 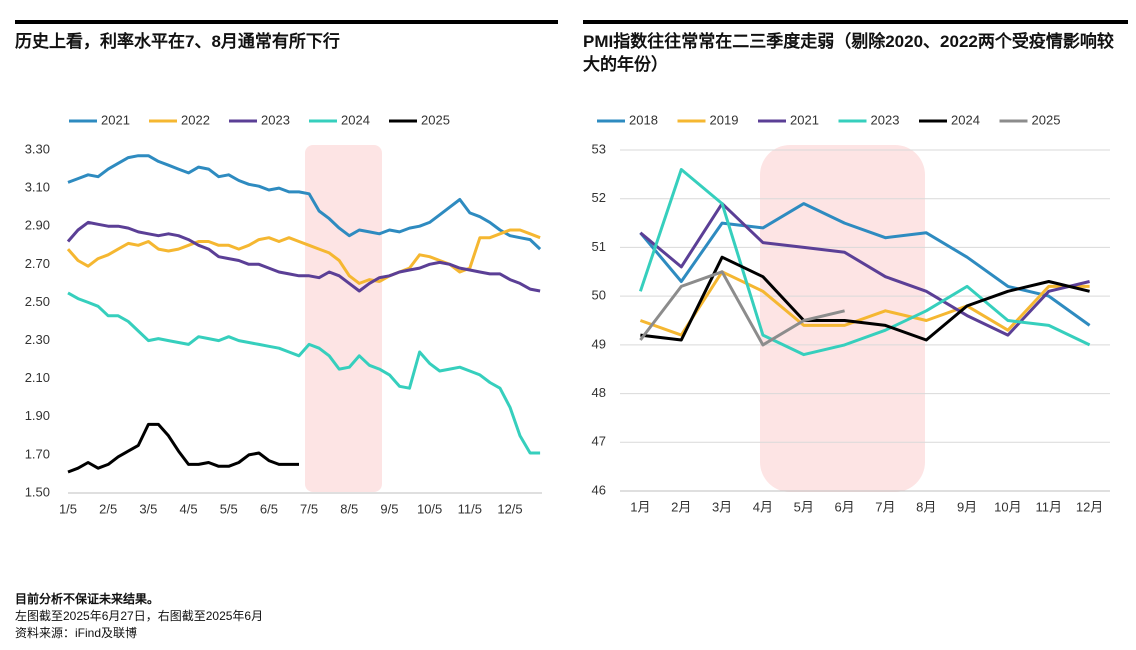 What do you see at coordinates (349, 508) in the screenshot?
I see `x-tick-label: 8/5` at bounding box center [349, 508].